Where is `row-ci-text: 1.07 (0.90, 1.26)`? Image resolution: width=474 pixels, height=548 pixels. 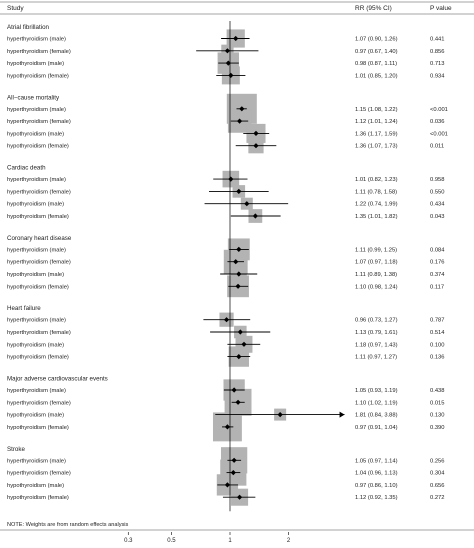
row-ci-text: 1.07 (0.90, 1.26) is located at coordinates (376, 40).